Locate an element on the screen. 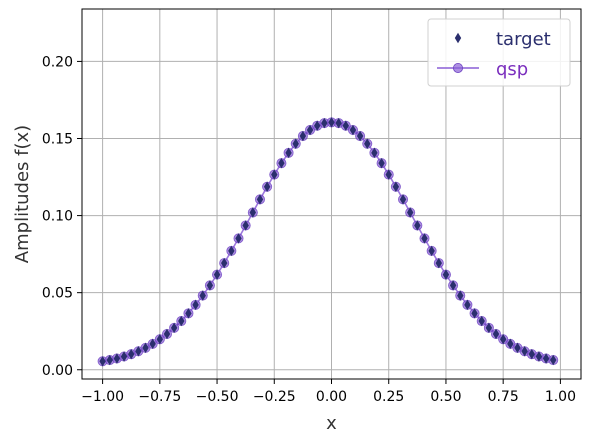  legend-box is located at coordinates (499, 52).